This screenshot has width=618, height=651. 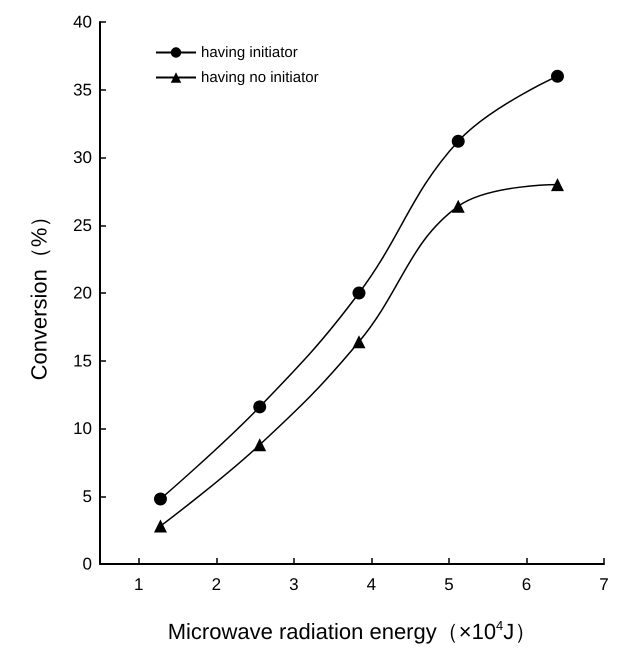 What do you see at coordinates (39, 293) in the screenshot?
I see `y-axis-title: Conversion（%）` at bounding box center [39, 293].